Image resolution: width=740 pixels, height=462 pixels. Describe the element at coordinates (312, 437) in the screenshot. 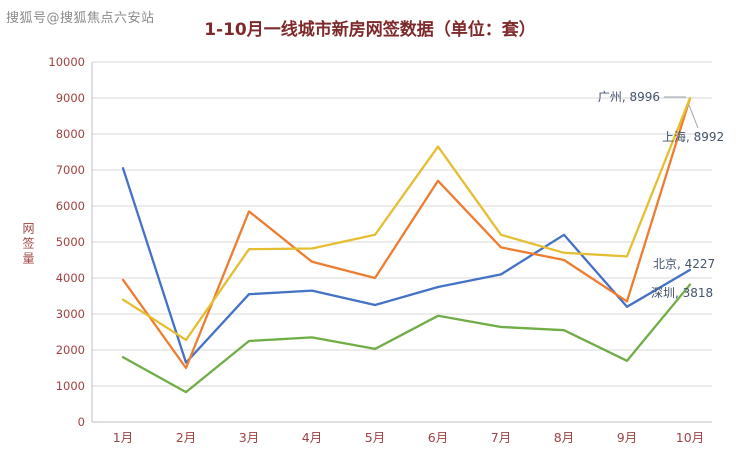

I see `x-tick-label: 4月` at that location.